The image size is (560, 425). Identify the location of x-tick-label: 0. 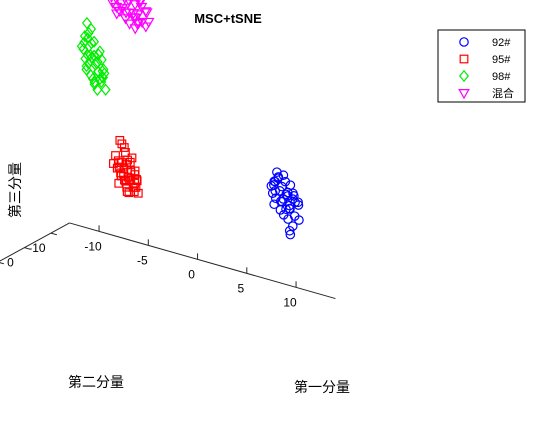
(191, 274).